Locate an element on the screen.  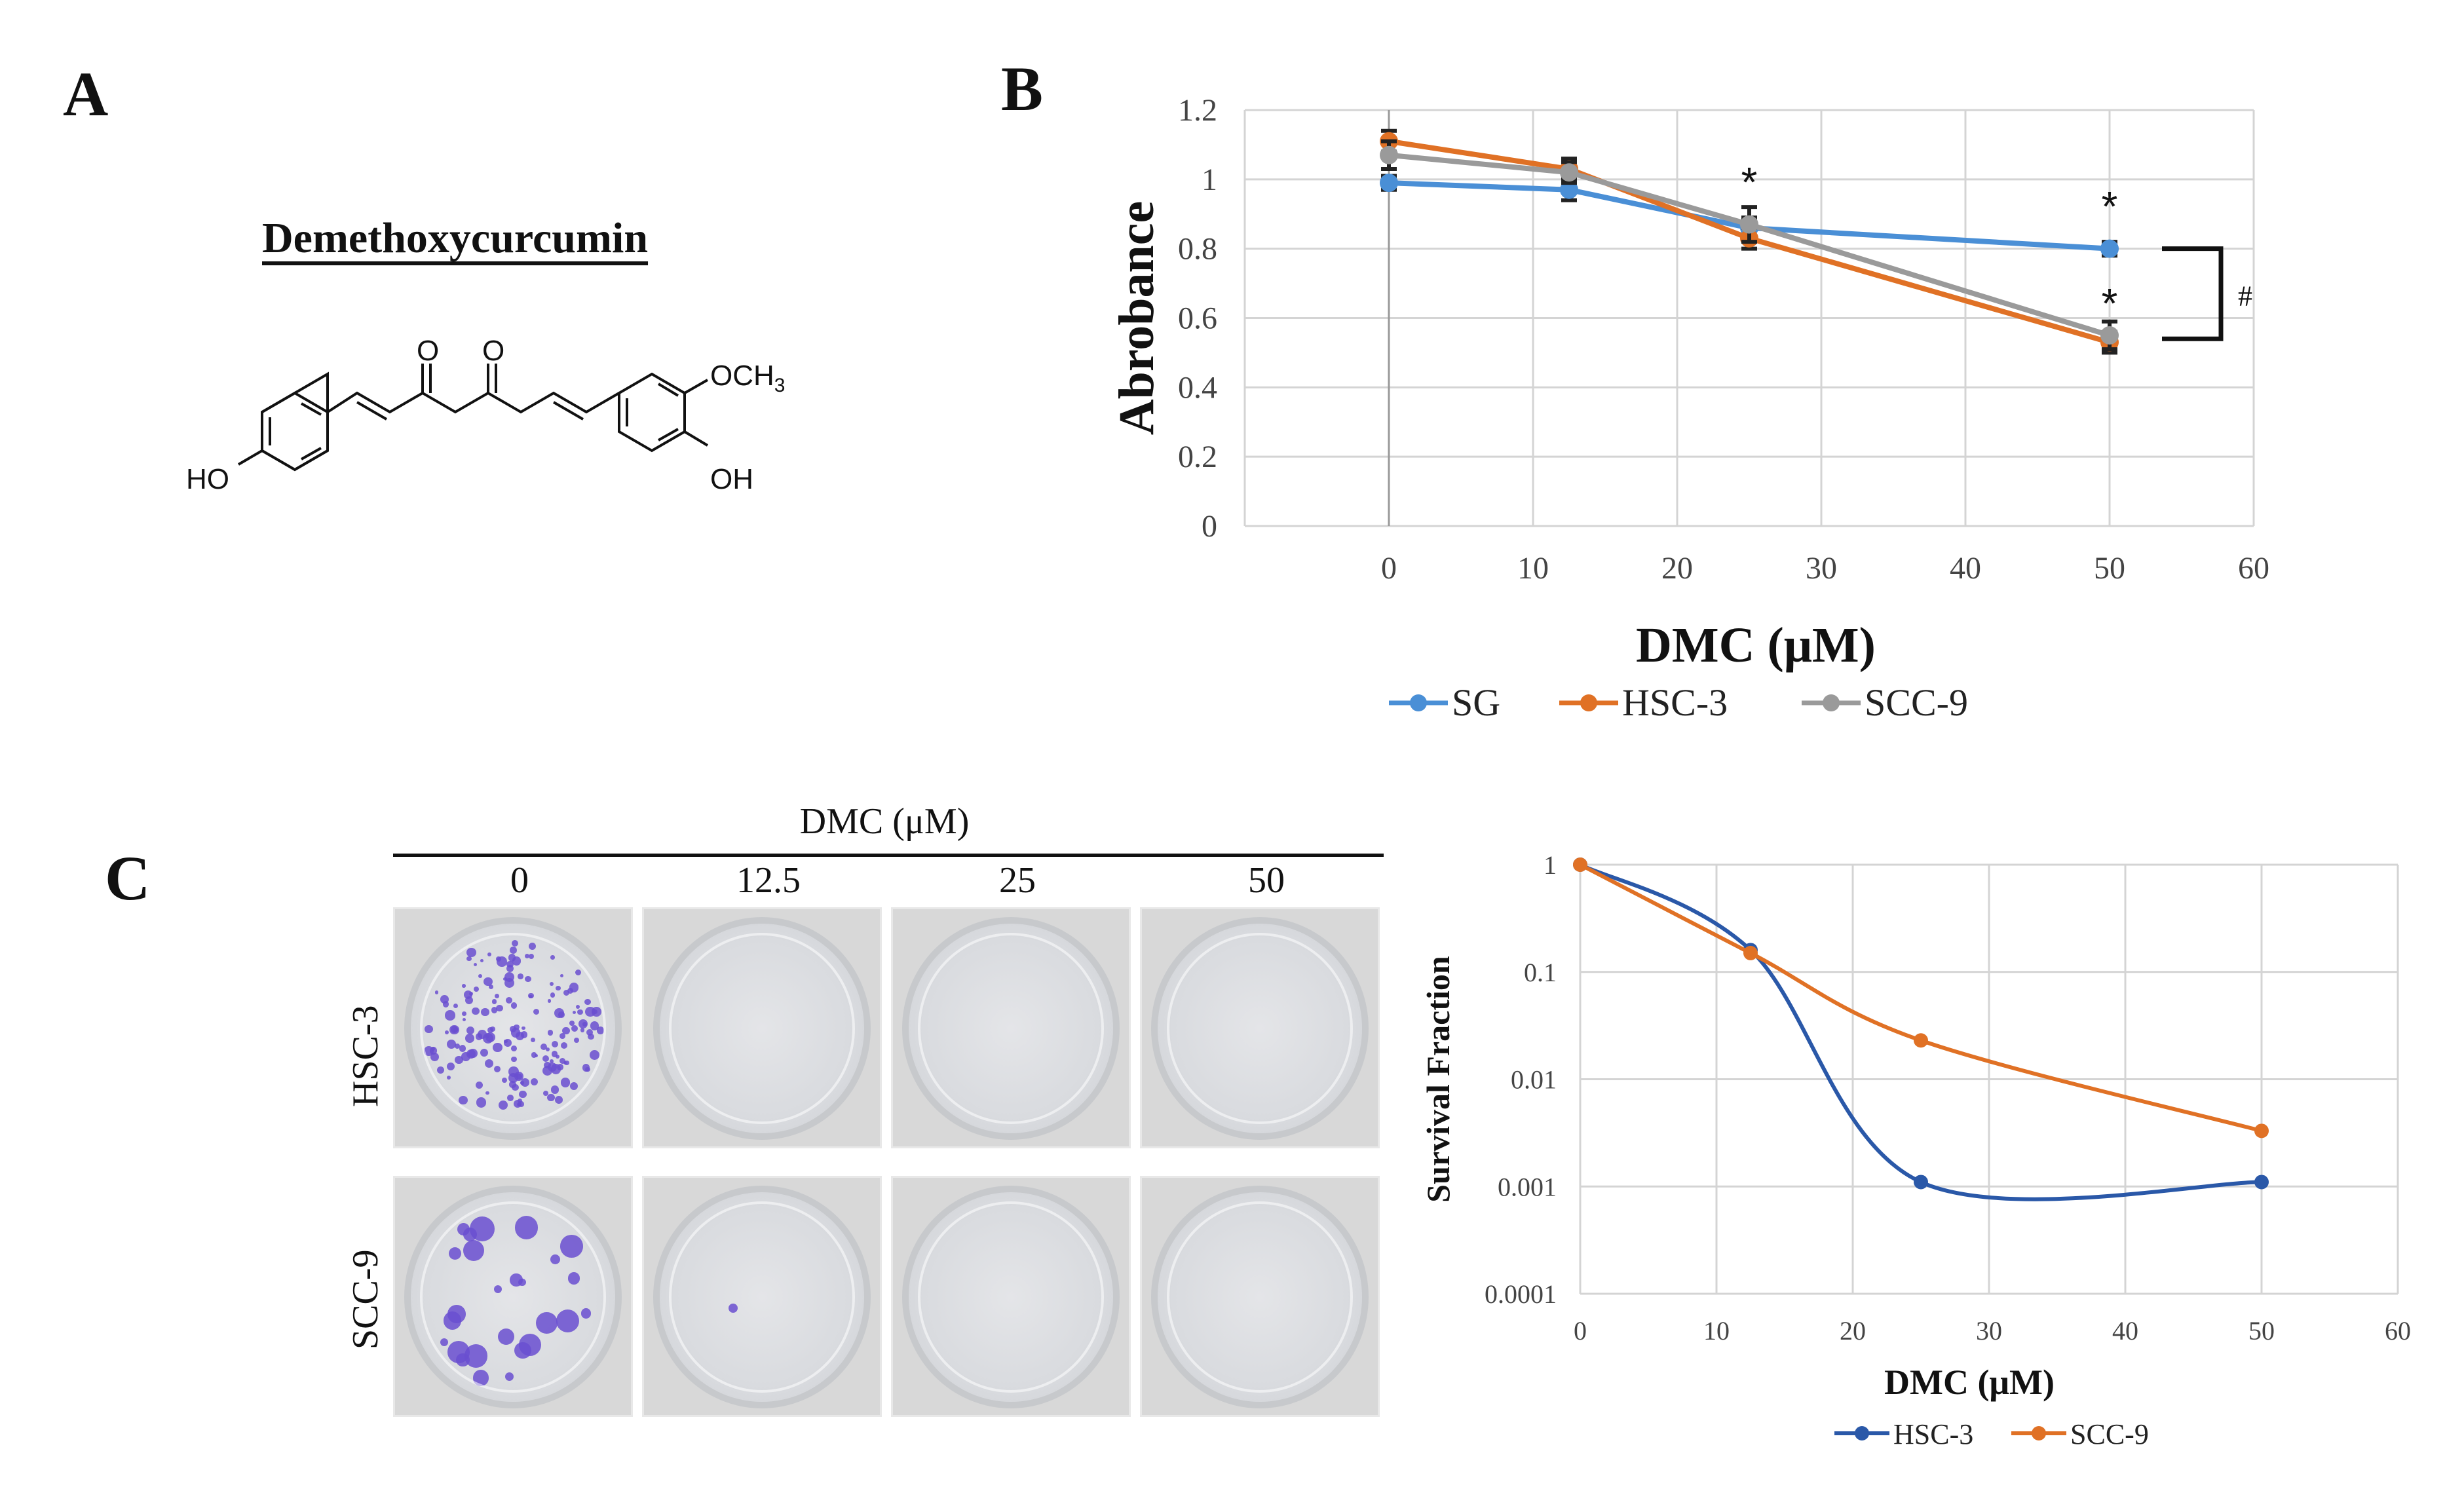
x-tick-label: 0 is located at coordinates (1389, 568).